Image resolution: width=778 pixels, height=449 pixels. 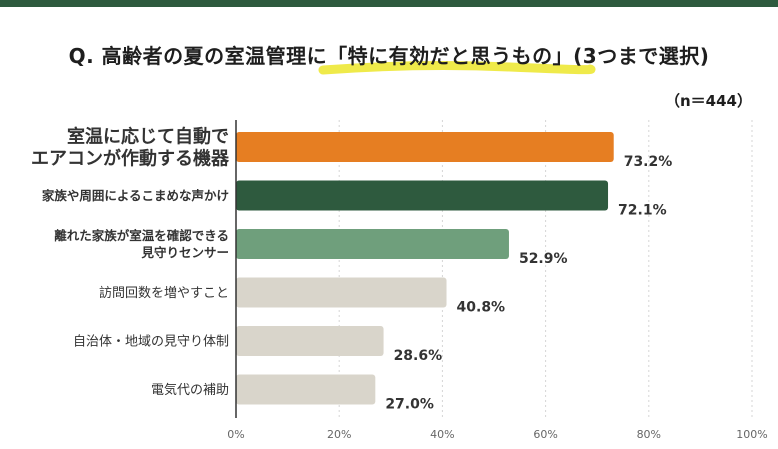 I want to click on x-tick-label: 100%, so click(x=751, y=434).